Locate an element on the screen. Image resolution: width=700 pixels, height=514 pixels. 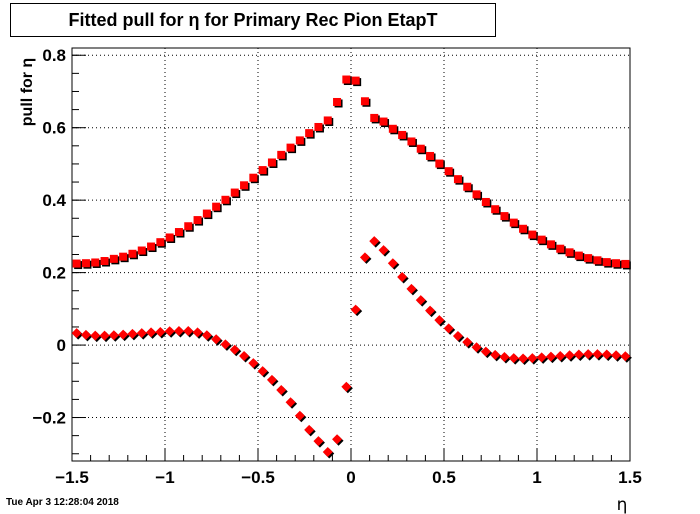
x-tick-label: 1.5 is located at coordinates (630, 477).